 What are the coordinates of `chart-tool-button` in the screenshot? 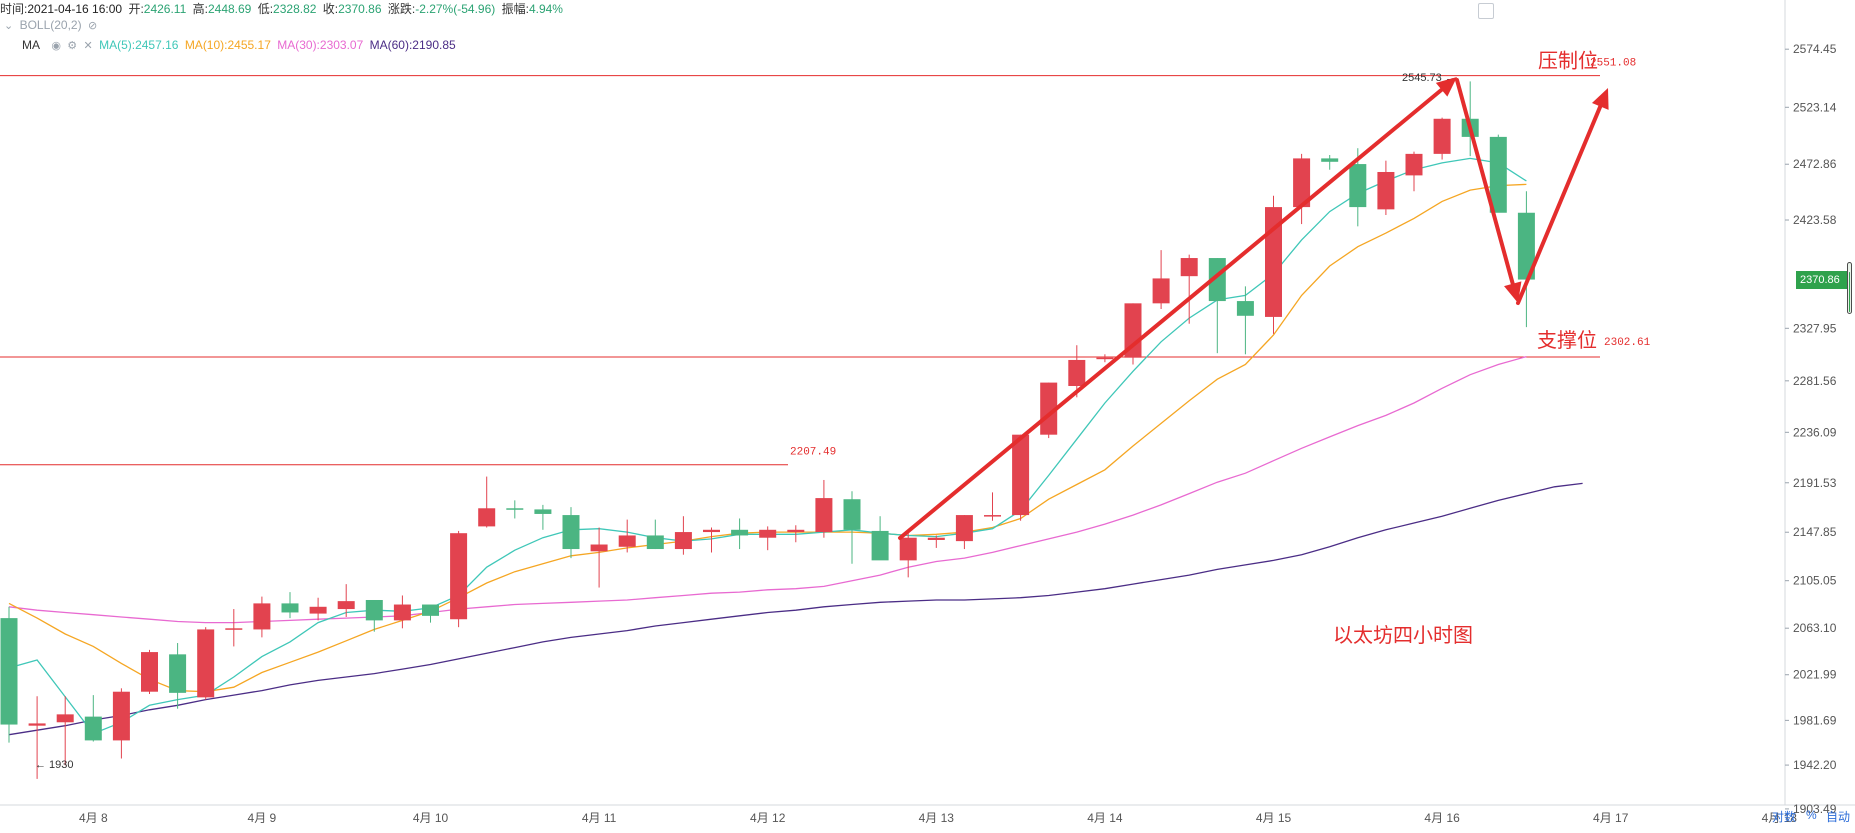 It's located at (1486, 11).